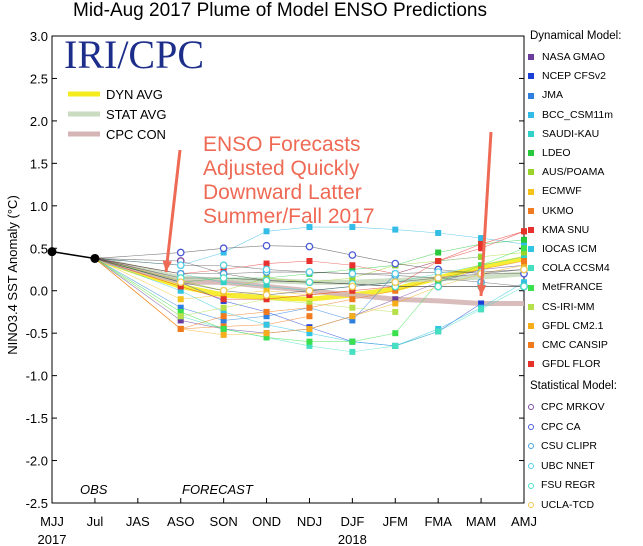 The height and width of the screenshot is (546, 643). I want to click on iri-cpc-watermark: IRI/CPC, so click(134, 54).